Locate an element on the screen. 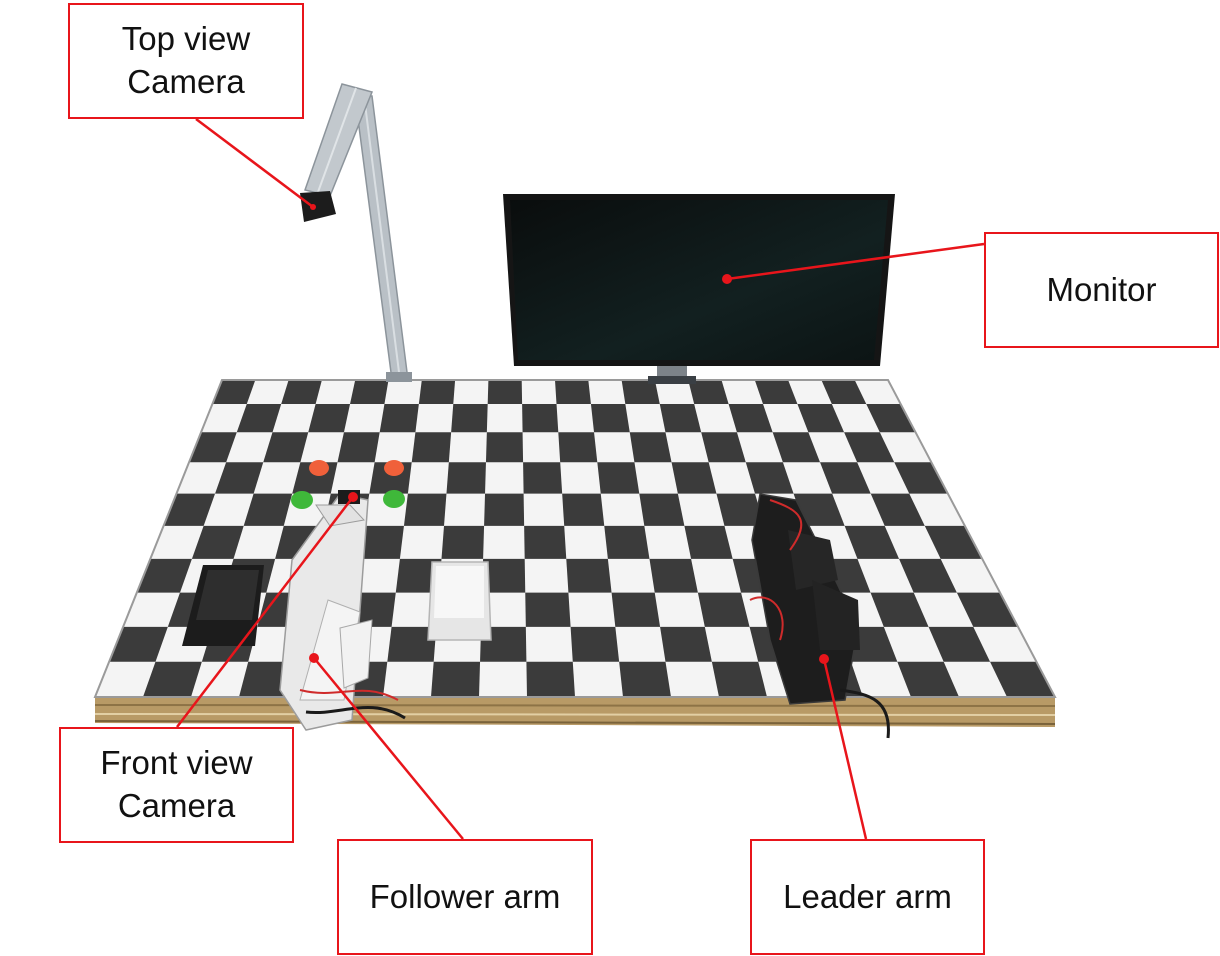 The image size is (1220, 956). front-view-camera-label-line2: Camera is located at coordinates (176, 805).